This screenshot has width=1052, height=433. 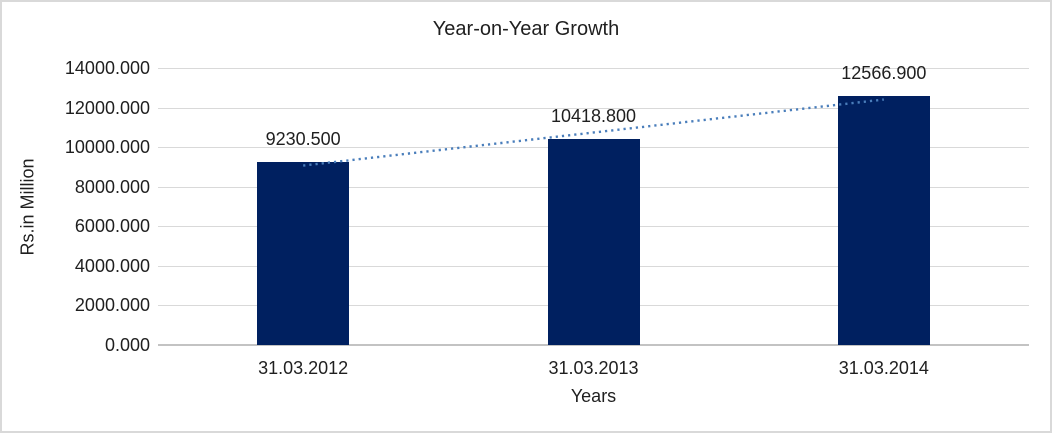 I want to click on trendline, so click(x=593, y=132).